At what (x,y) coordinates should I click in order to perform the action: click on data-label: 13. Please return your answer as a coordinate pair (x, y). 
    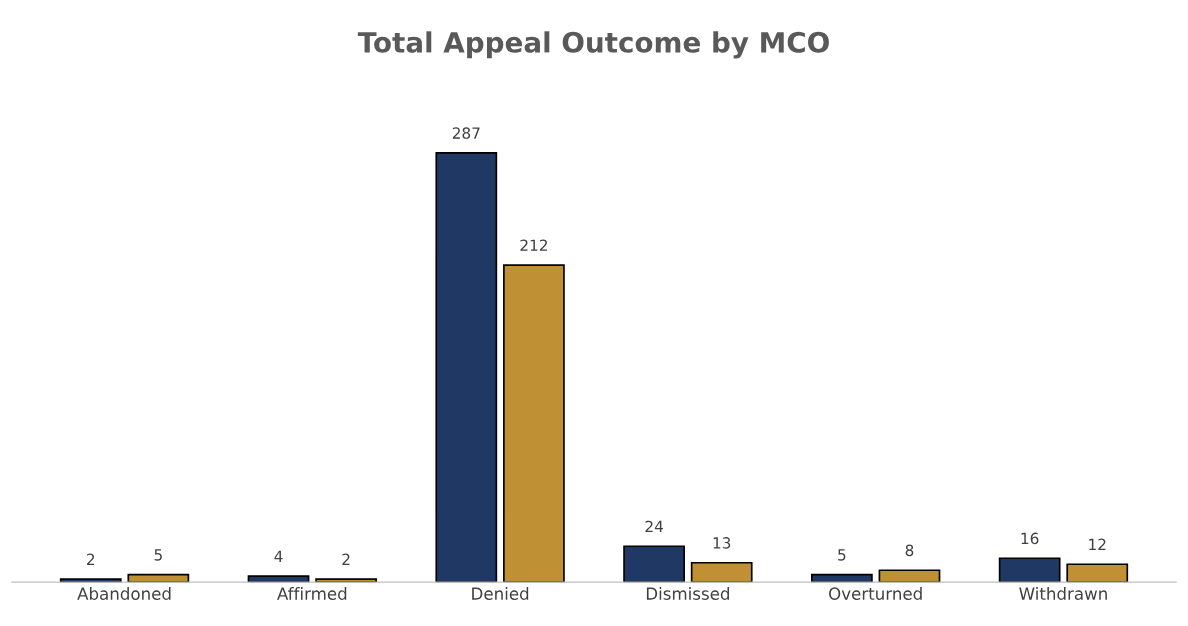
    Looking at the image, I should click on (722, 543).